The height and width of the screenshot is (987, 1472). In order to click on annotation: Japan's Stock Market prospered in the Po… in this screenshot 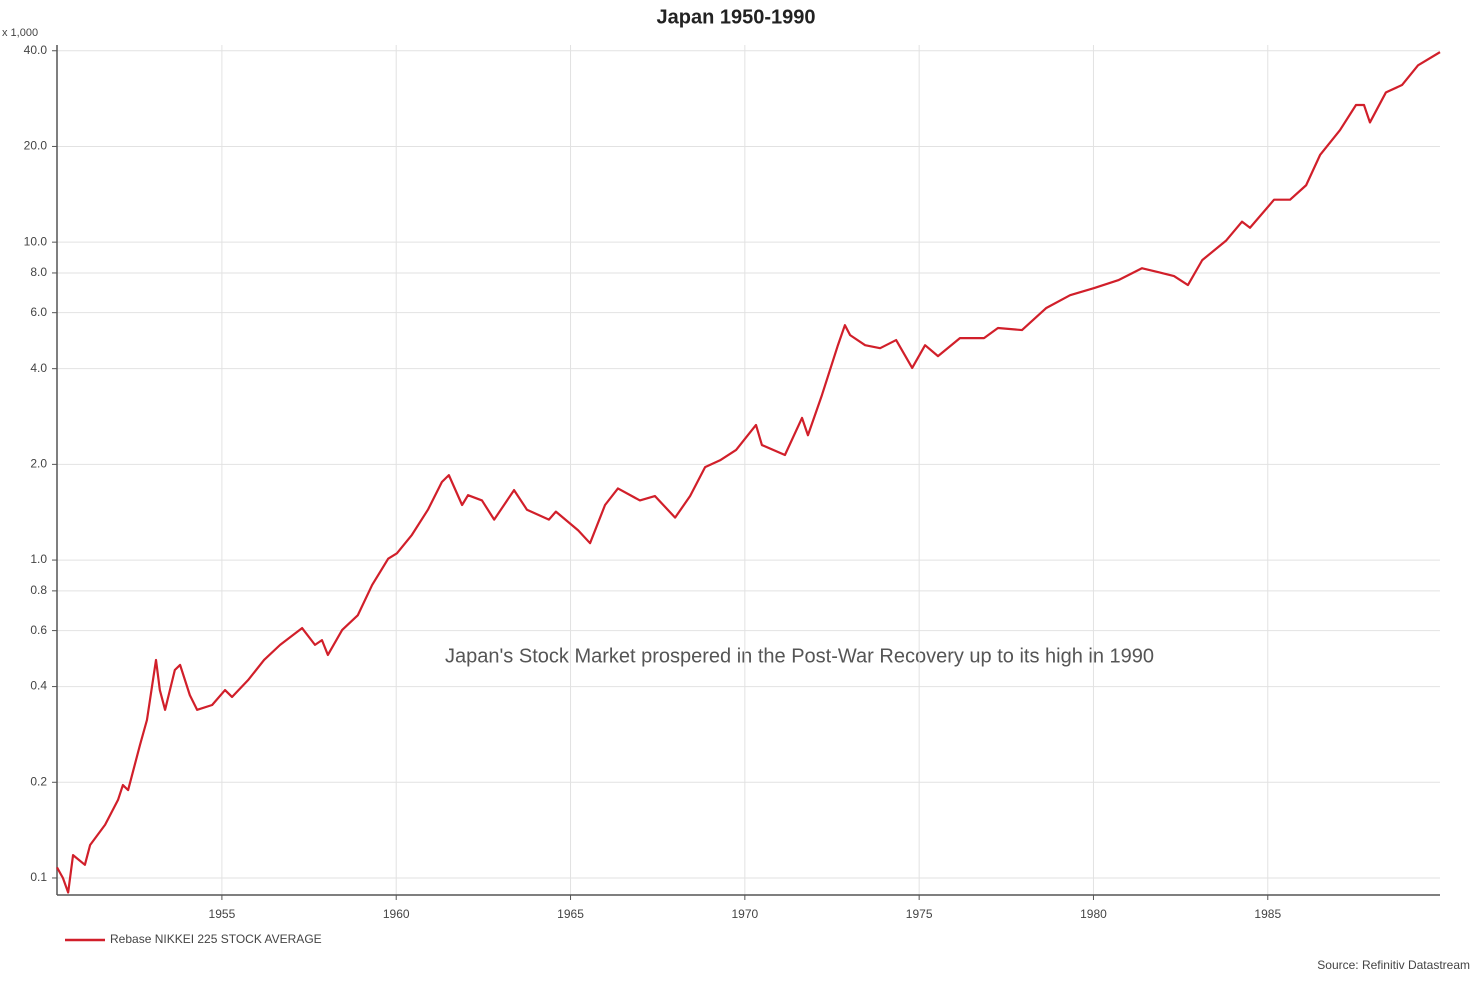, I will do `click(799, 656)`.